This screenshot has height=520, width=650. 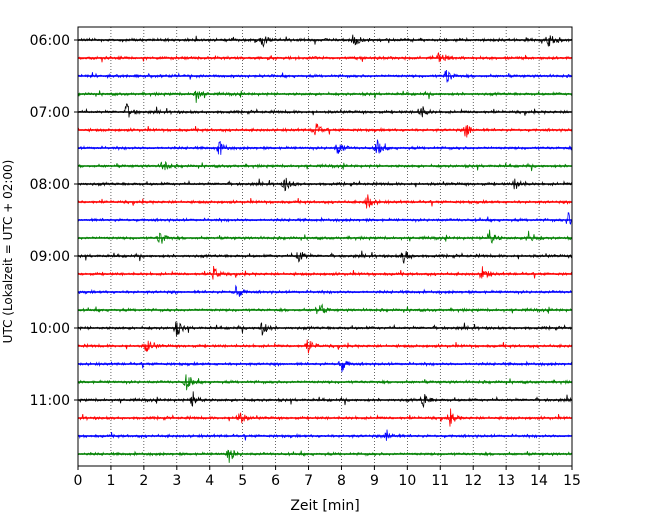 What do you see at coordinates (50, 41) in the screenshot?
I see `y-tick-label: 06:00` at bounding box center [50, 41].